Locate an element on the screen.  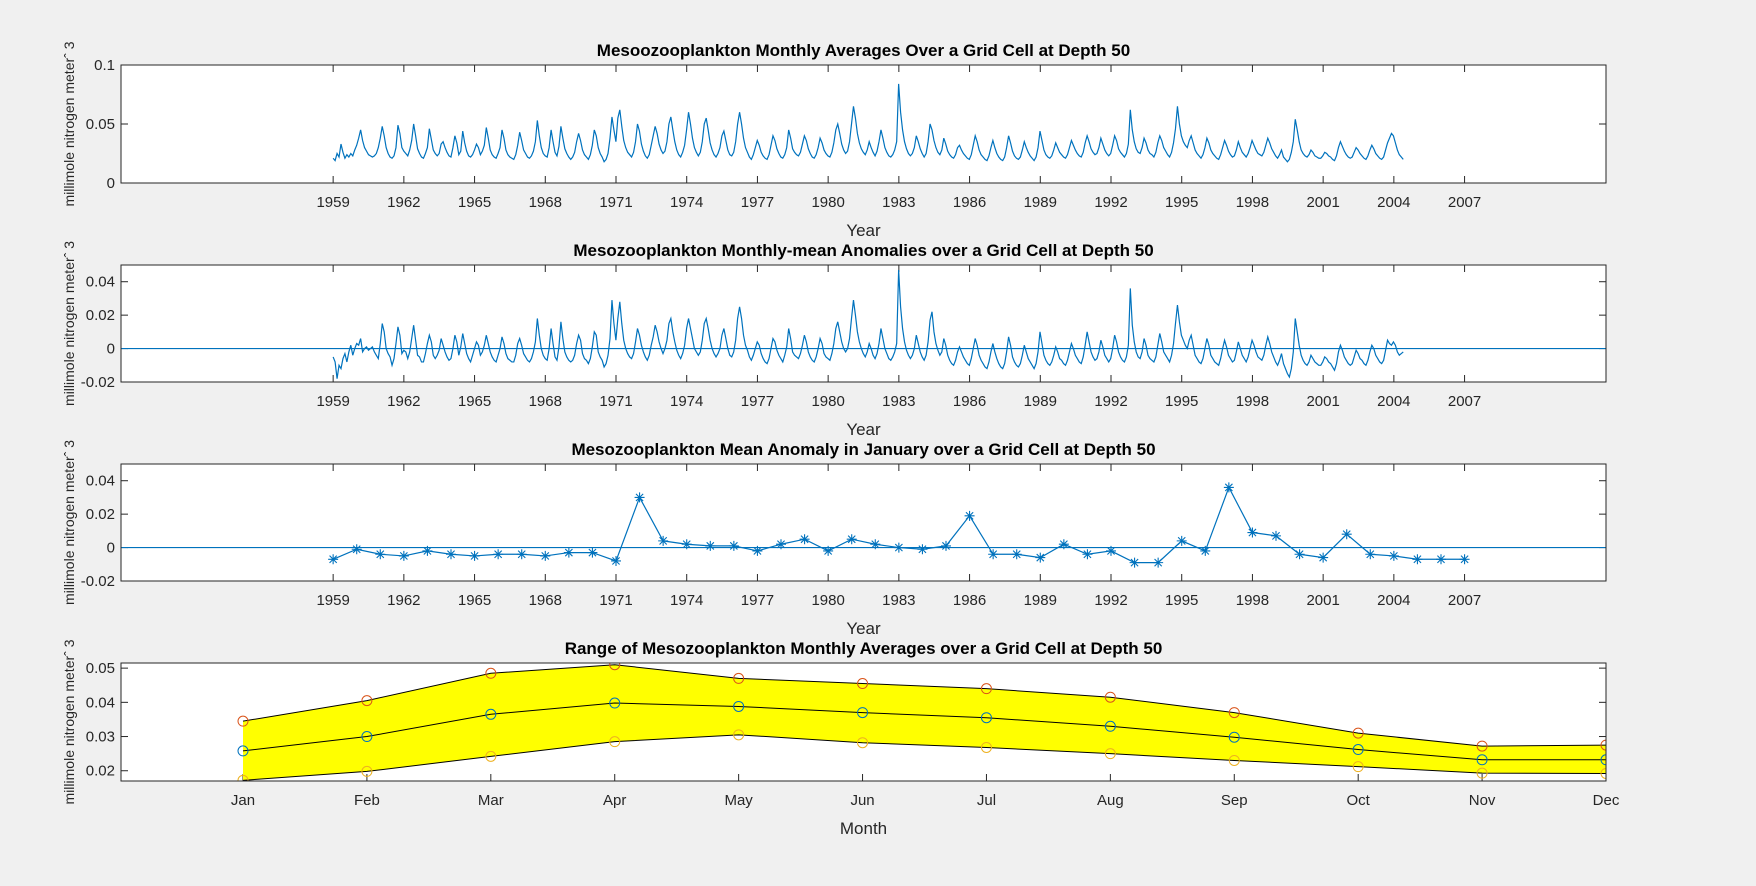
x-tick-label: 1986 is located at coordinates (969, 600).